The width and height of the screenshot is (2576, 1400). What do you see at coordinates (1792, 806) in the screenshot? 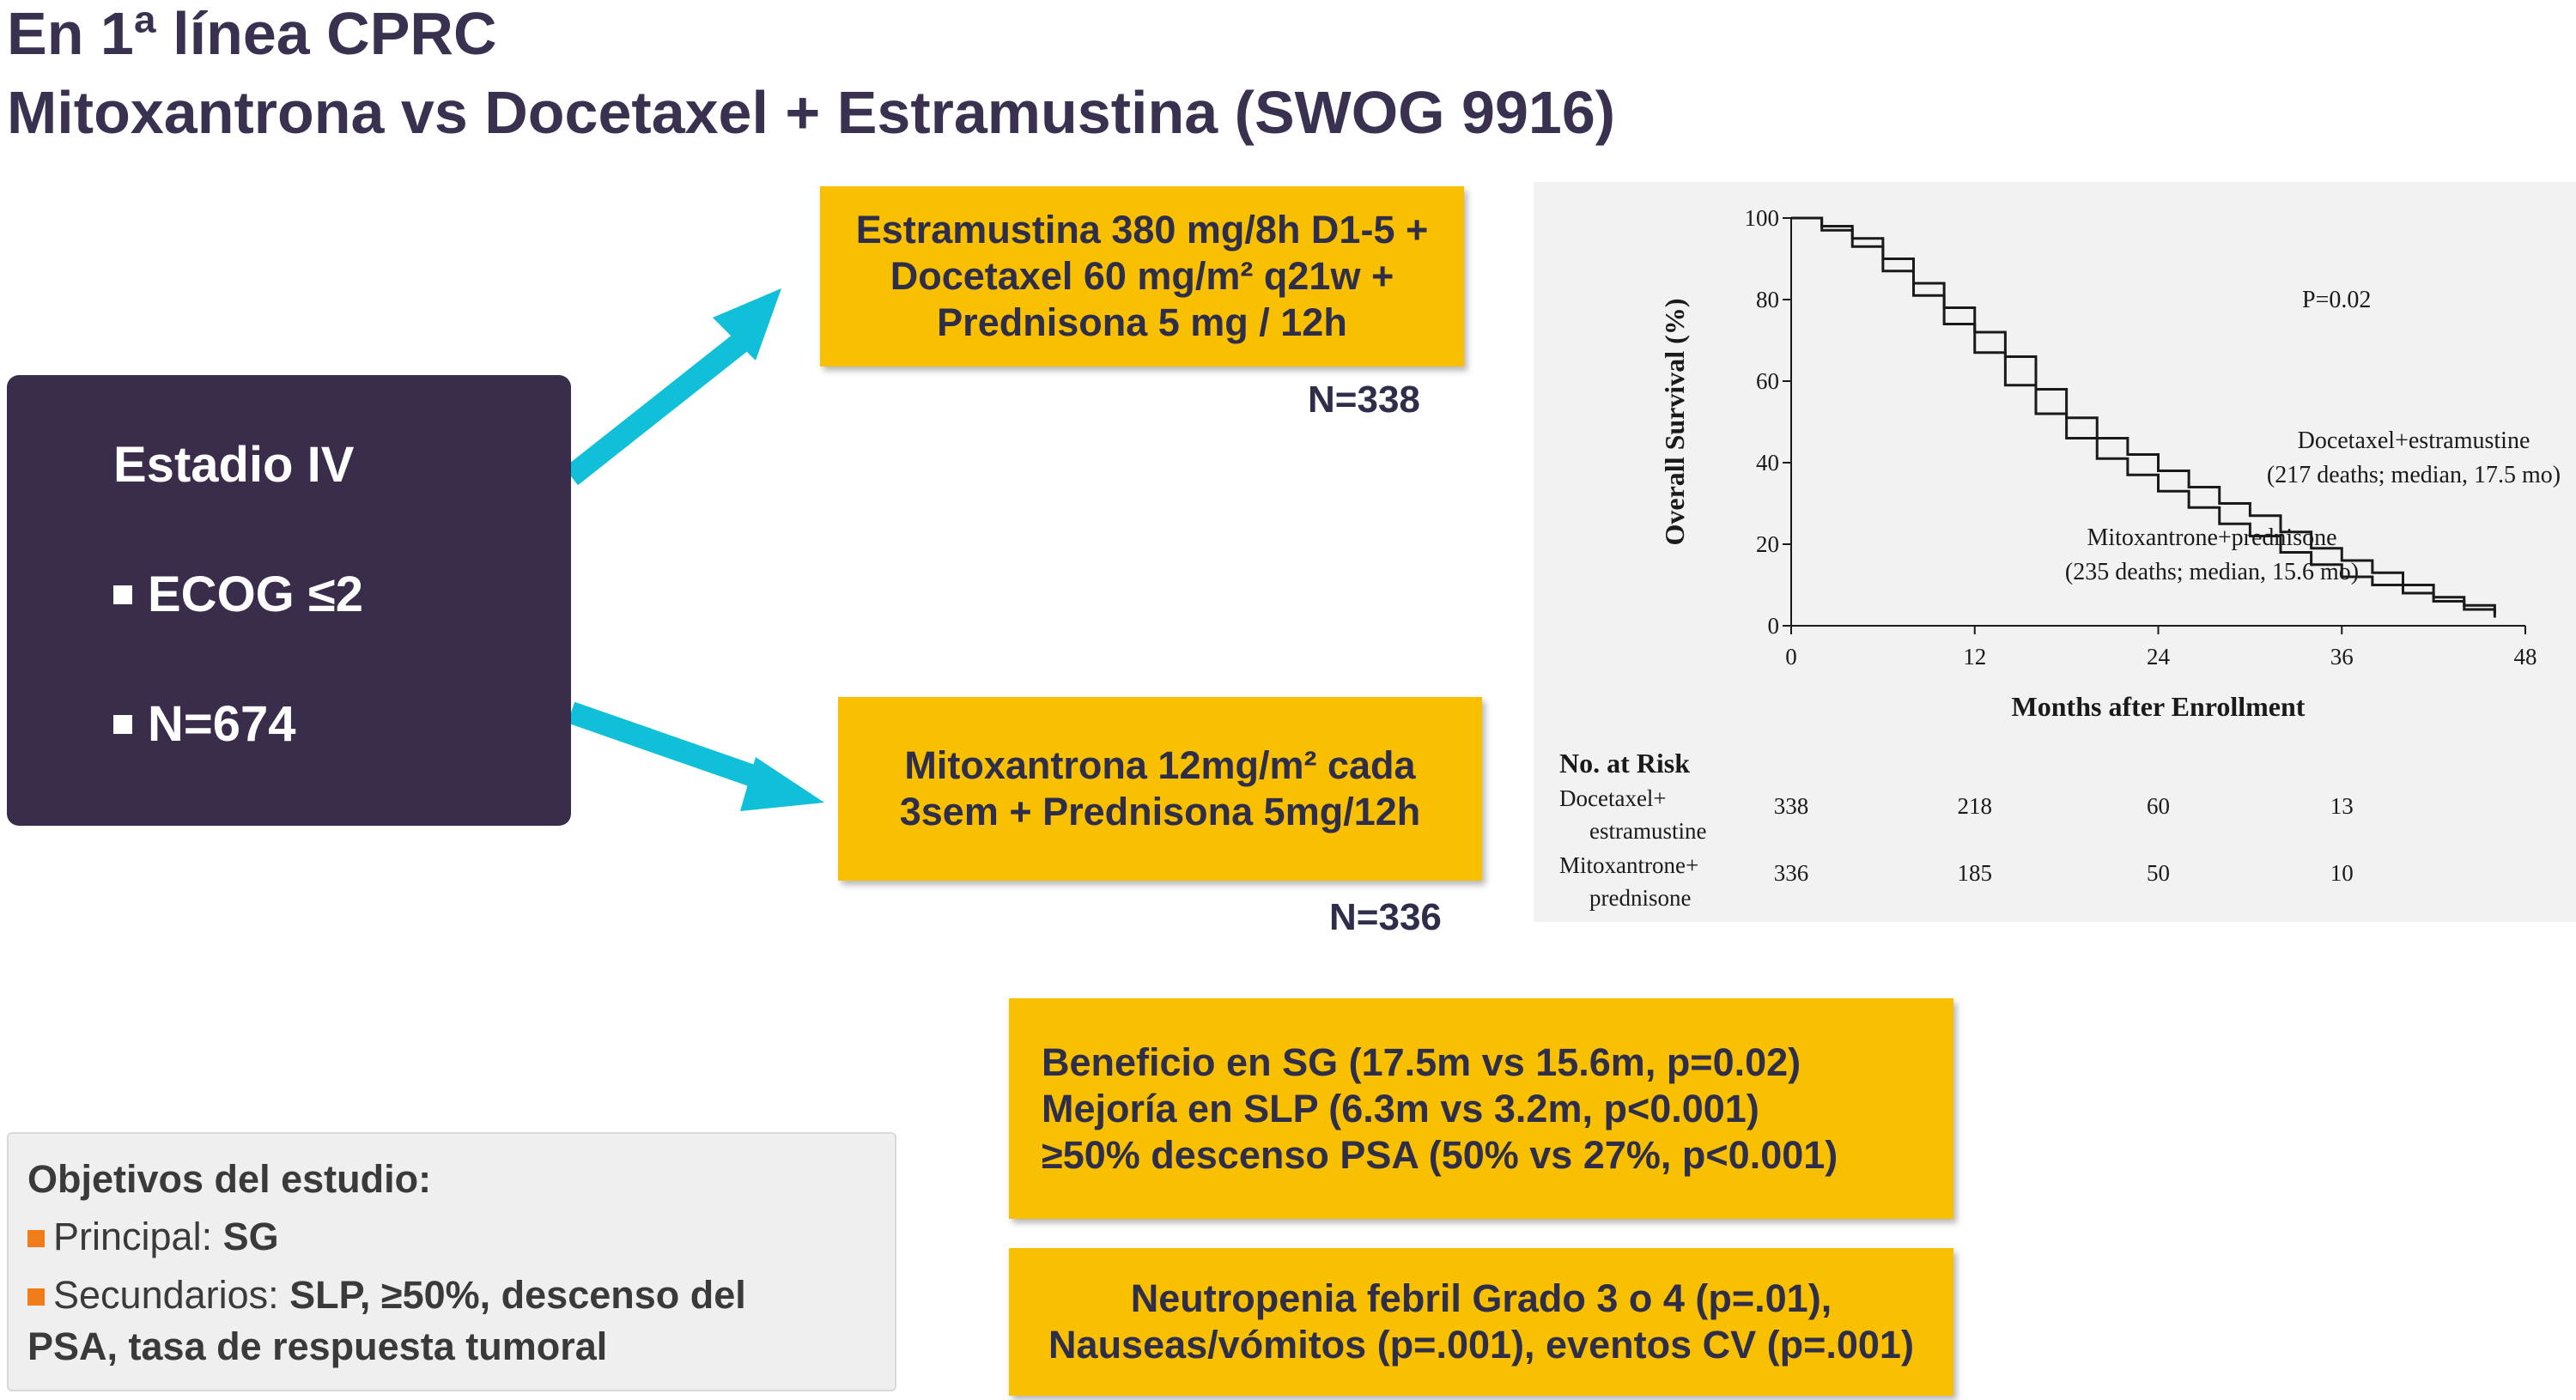
I see `risk-value: 338` at bounding box center [1792, 806].